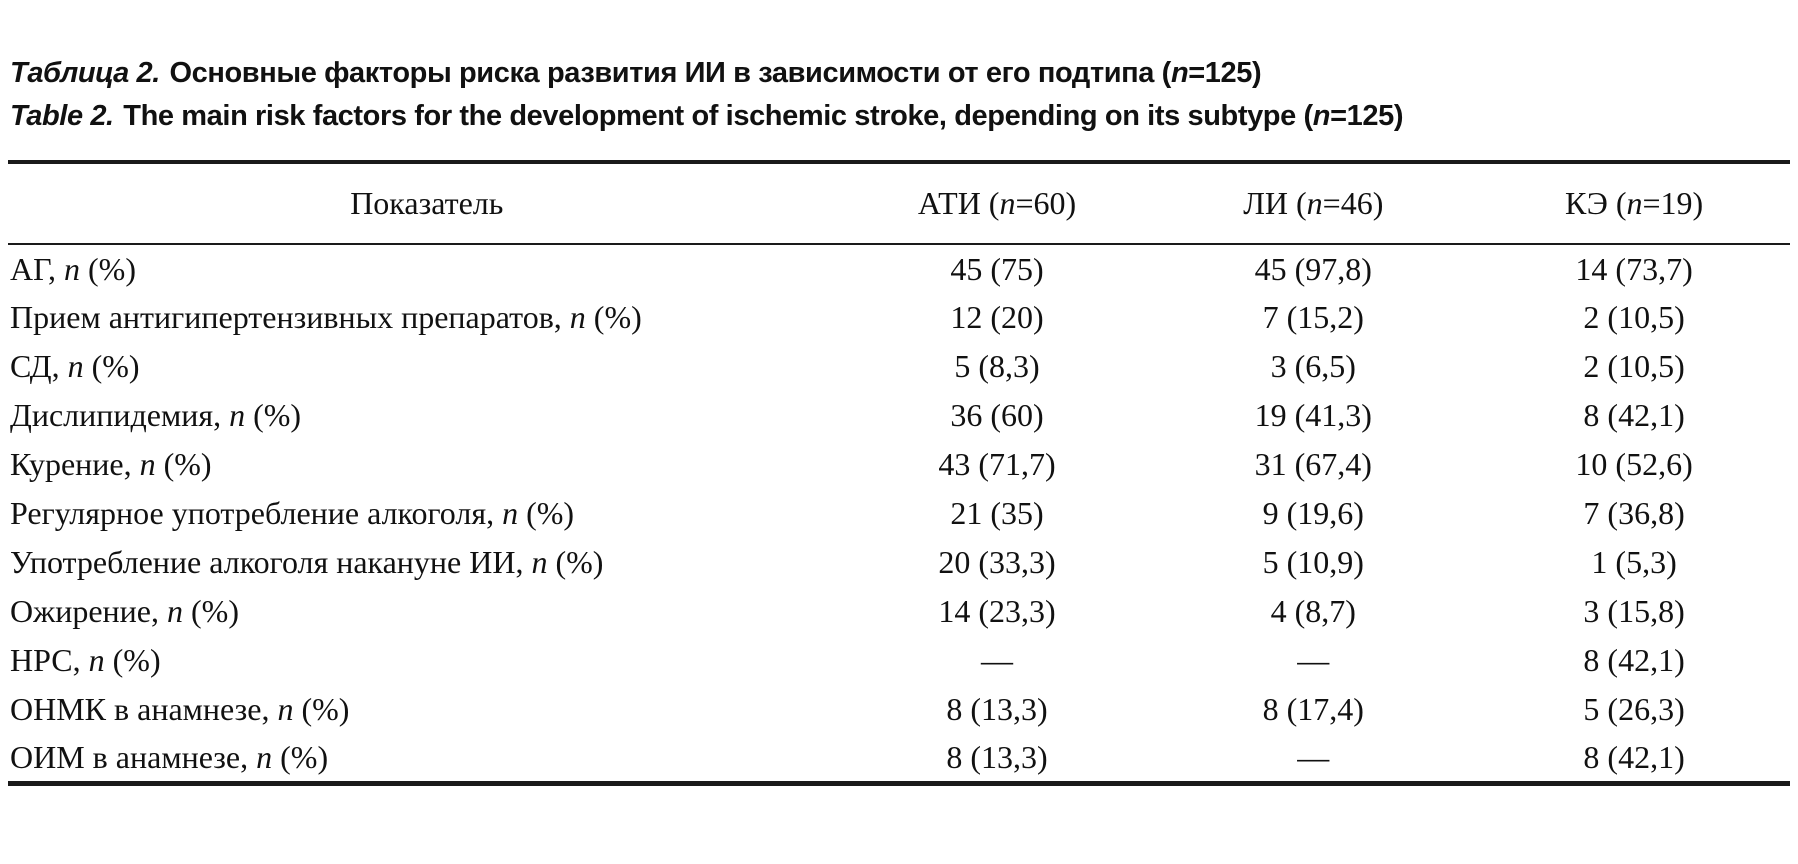 The width and height of the screenshot is (1798, 864). What do you see at coordinates (899, 268) in the screenshot?
I see `table-row: АГ, n (%) 45 (75) 45 (97,8) 14 (73,7)` at bounding box center [899, 268].